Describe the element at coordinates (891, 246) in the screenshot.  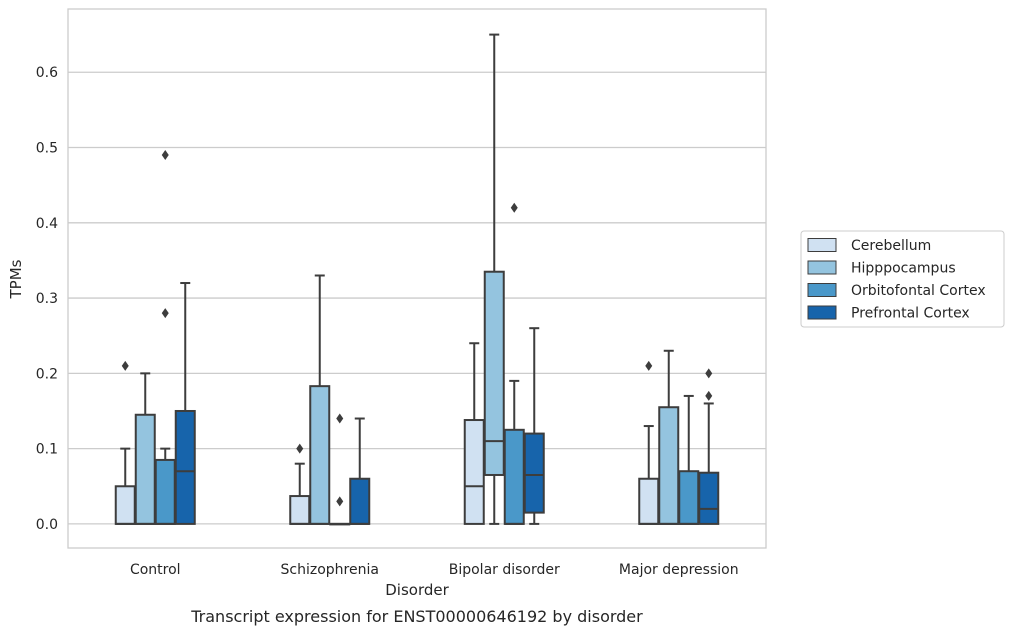
I see `legend-label: Cerebellum` at that location.